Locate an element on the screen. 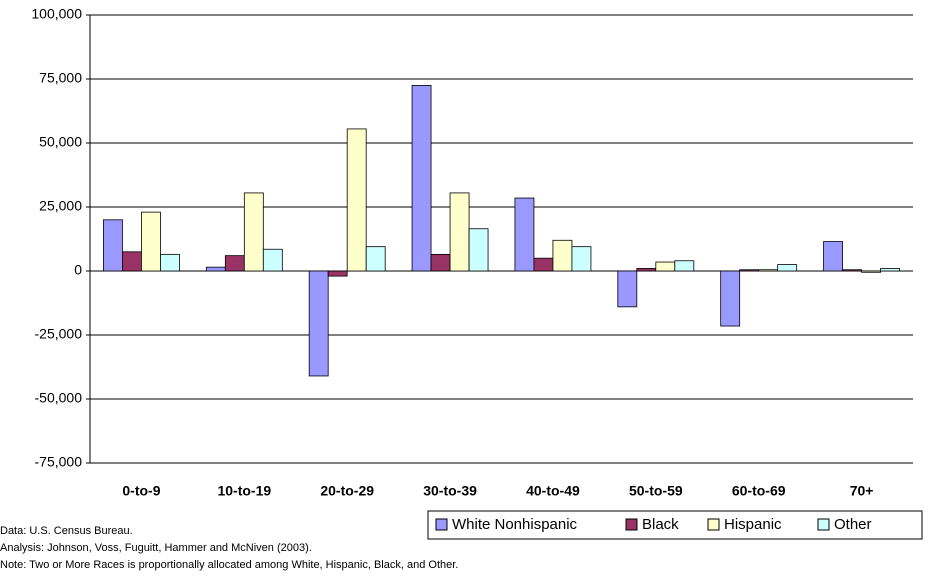 This screenshot has height=577, width=930. y-tick-label: 75,000 is located at coordinates (60, 78).